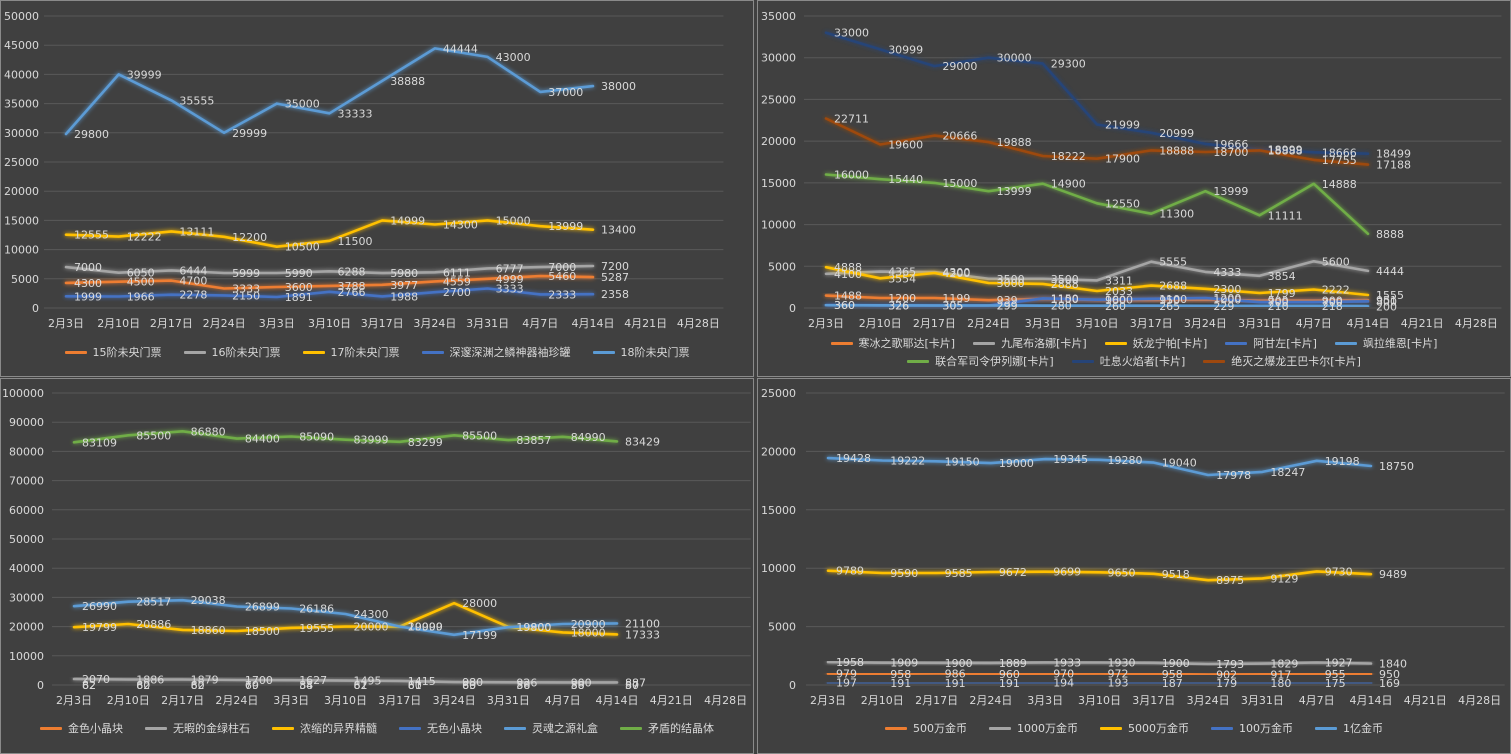  Describe the element at coordinates (588, 437) in the screenshot. I see `data-label-materials-5-9: 84990` at that location.